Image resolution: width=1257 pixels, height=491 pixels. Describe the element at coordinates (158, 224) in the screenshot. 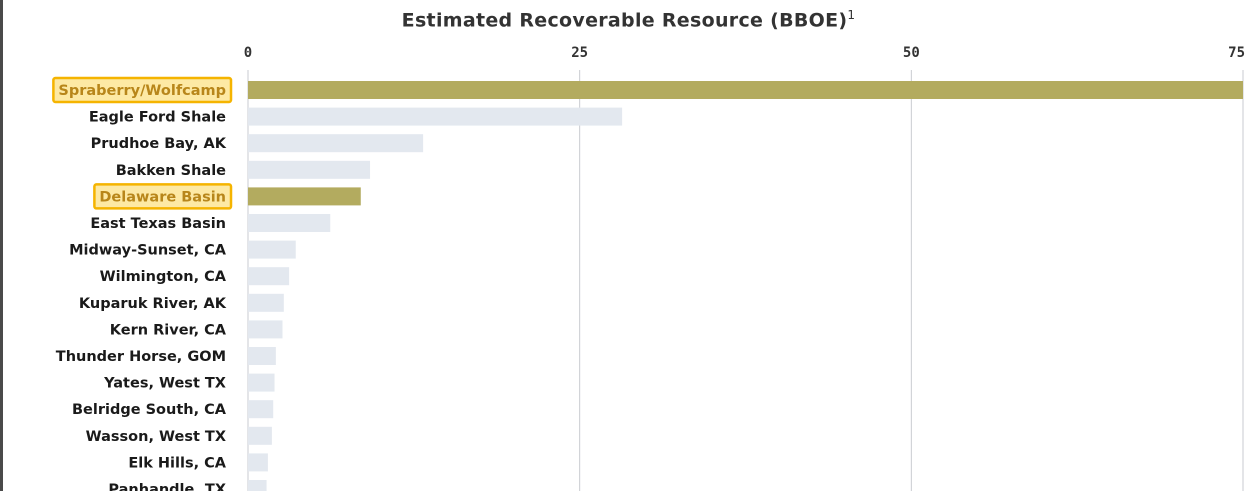

I see `category-label: East Texas Basin` at that location.